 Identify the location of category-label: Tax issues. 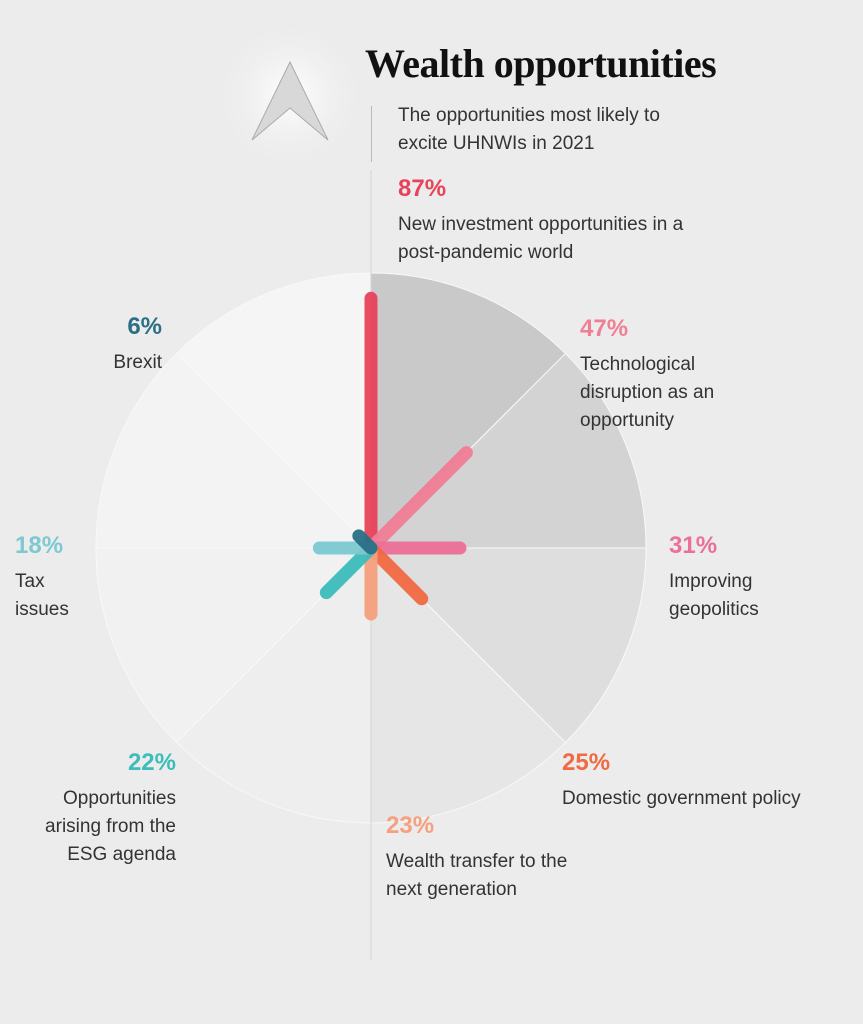
(42, 595).